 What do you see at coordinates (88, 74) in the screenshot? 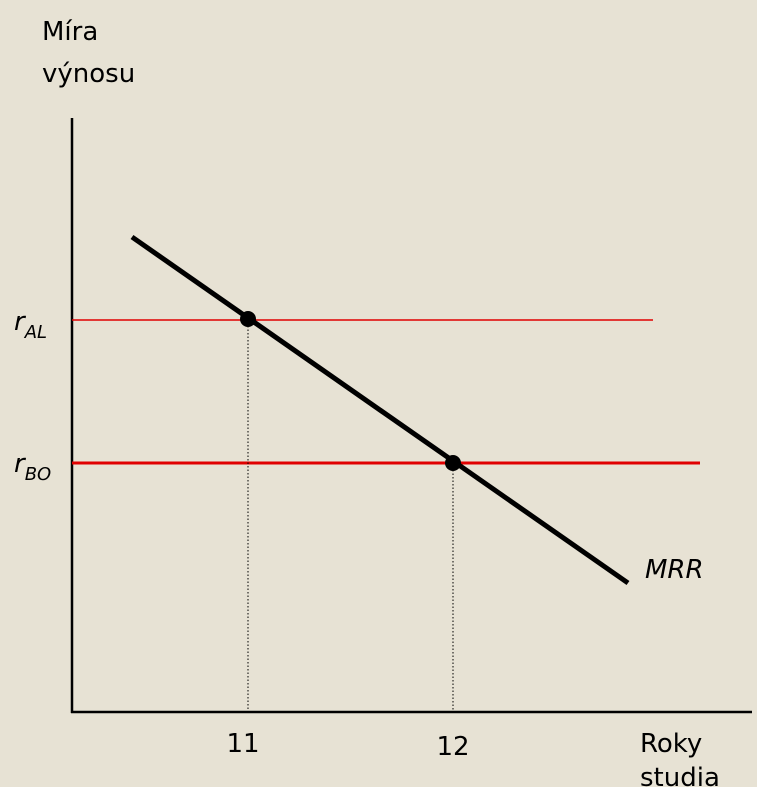
I see `y-axis-label: výnosu` at bounding box center [88, 74].